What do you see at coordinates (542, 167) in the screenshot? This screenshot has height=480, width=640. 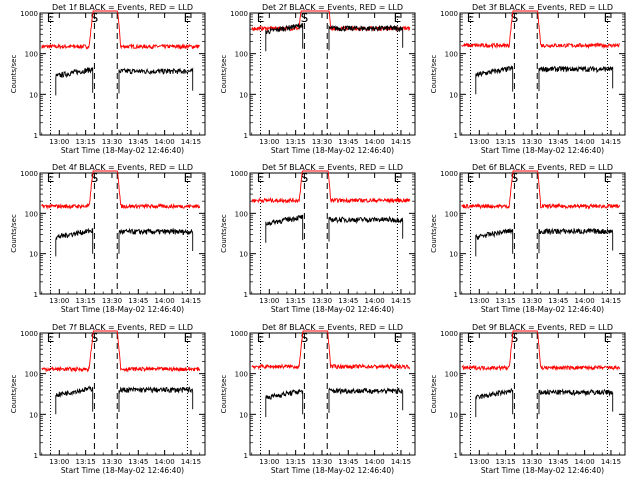 I see `panel-title: Det 6f BLACK = Events, RED = LLD` at bounding box center [542, 167].